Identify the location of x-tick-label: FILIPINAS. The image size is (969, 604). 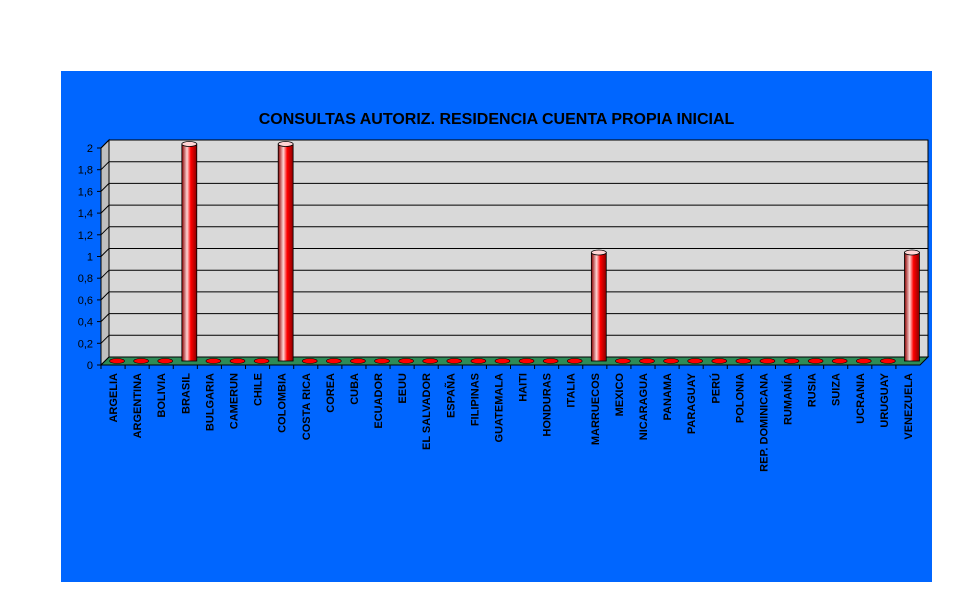
(475, 399).